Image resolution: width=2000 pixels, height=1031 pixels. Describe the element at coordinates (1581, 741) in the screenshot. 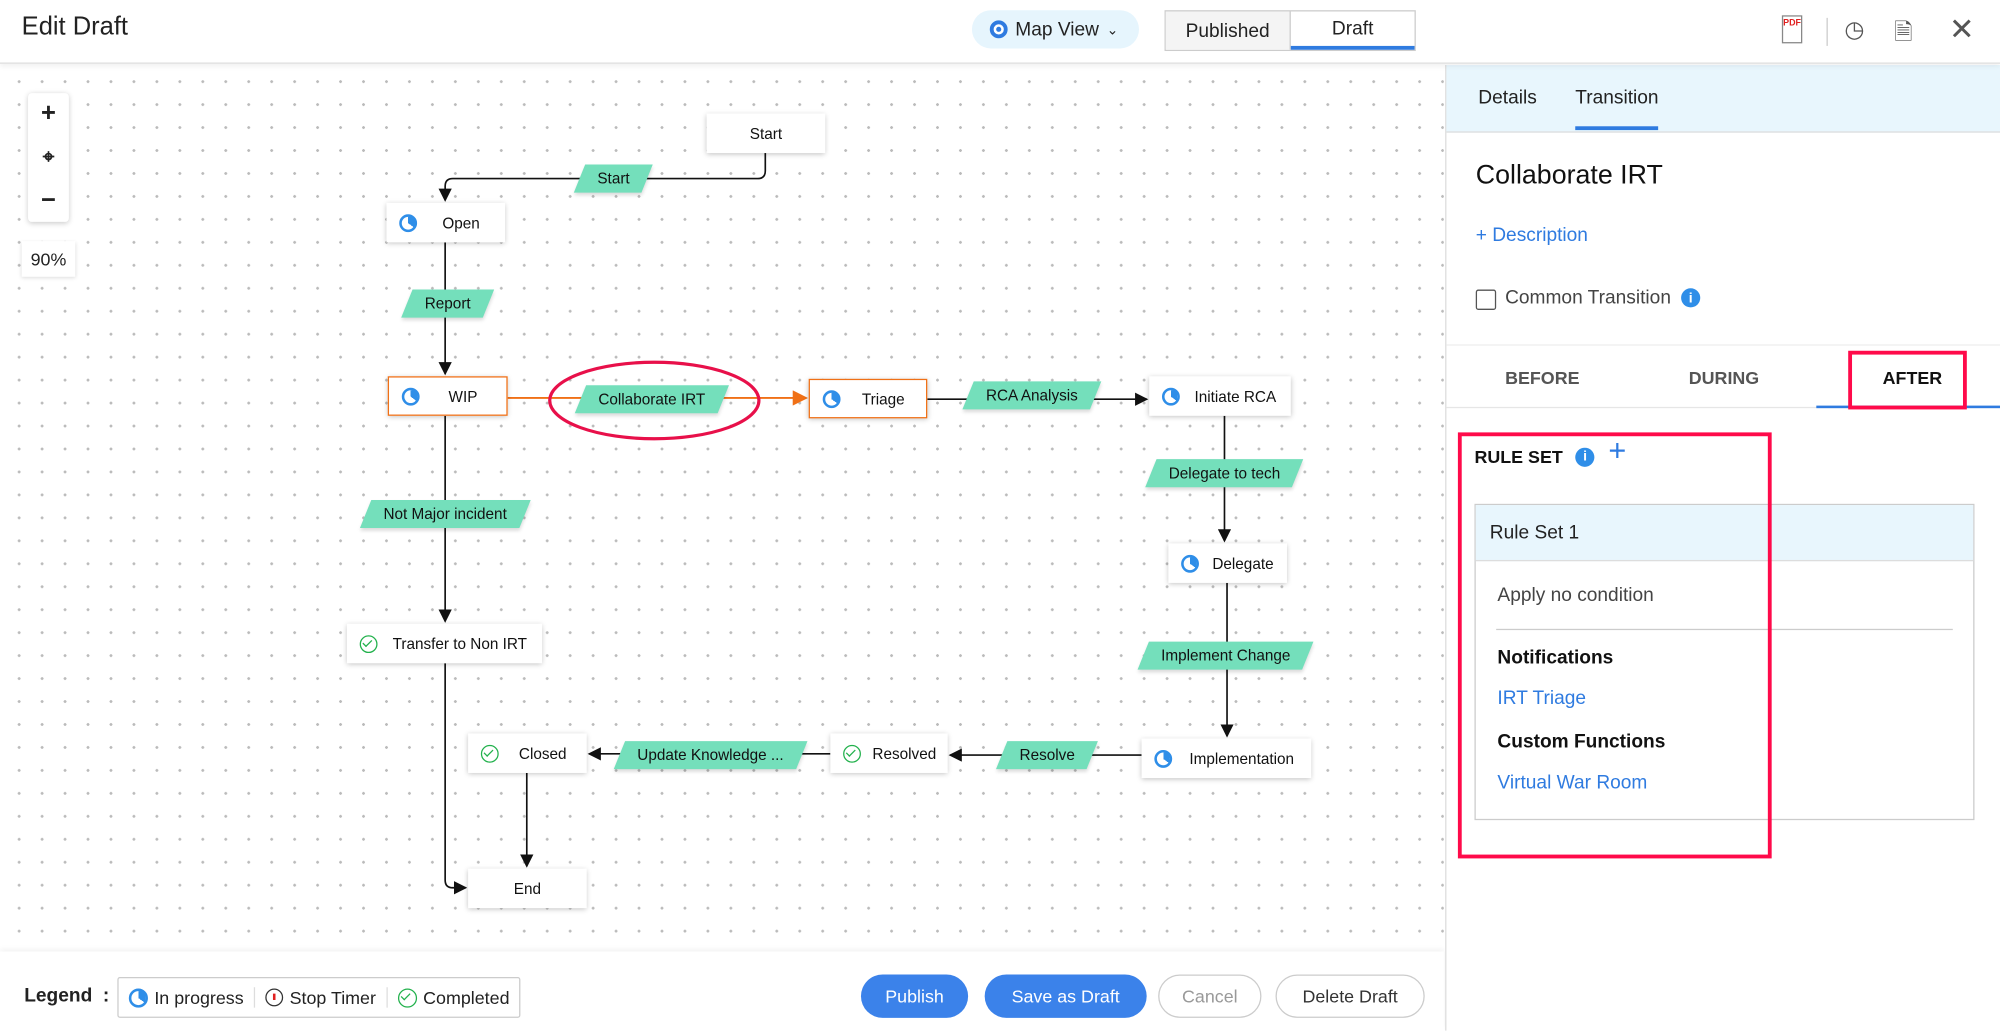

I see `custom-functions-label: Custom Functions` at that location.